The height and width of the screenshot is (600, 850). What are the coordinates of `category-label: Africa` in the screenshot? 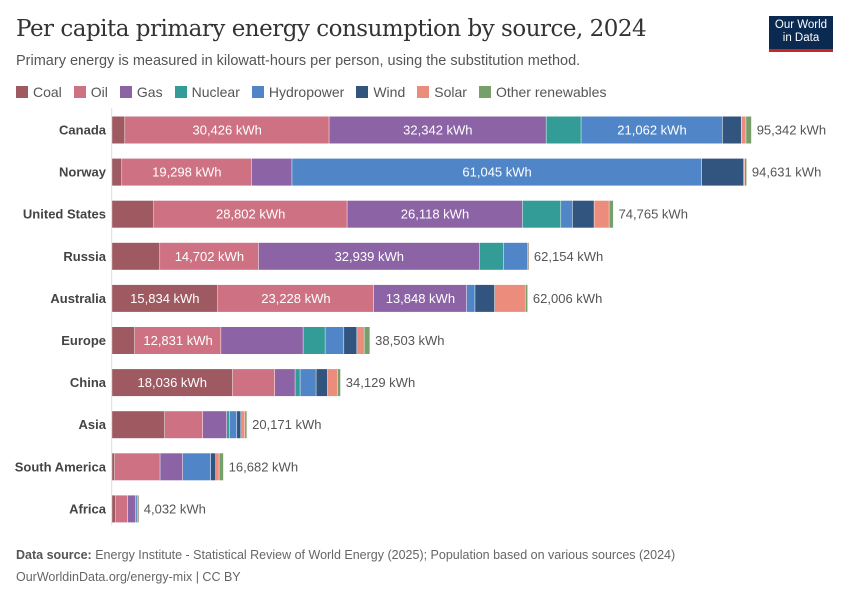 It's located at (88, 508).